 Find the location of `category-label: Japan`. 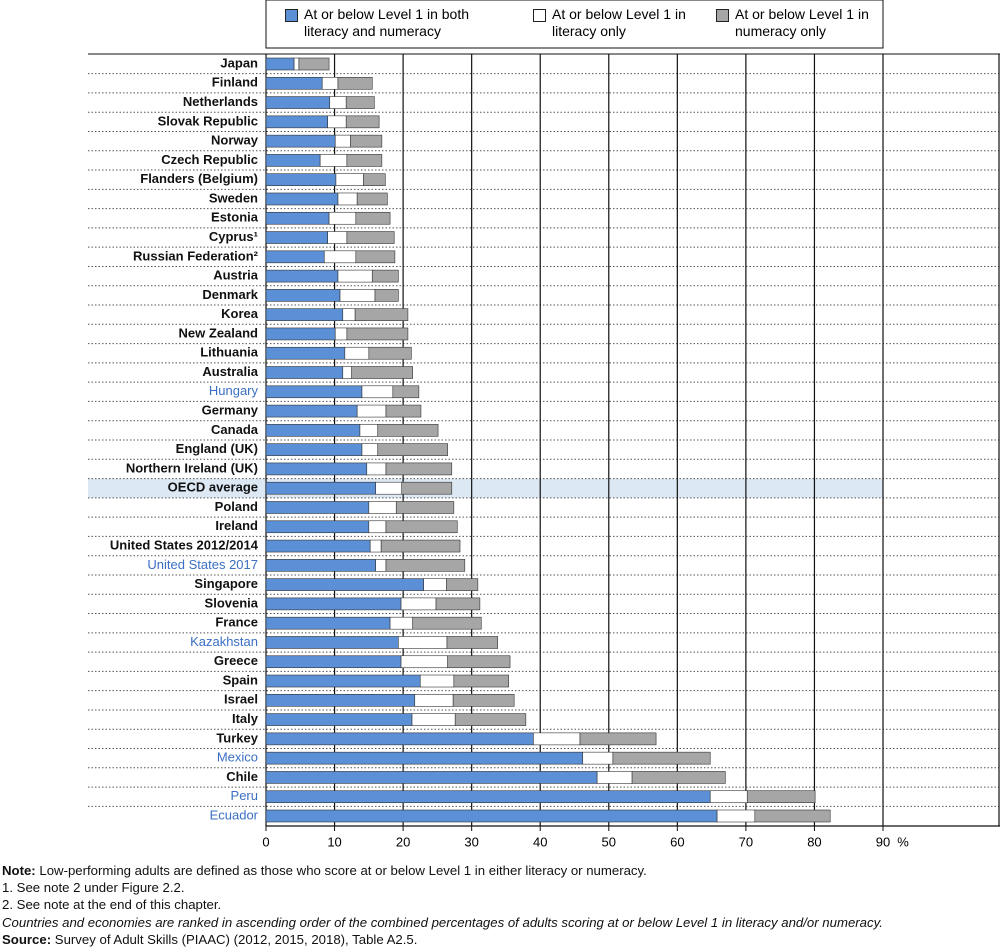

category-label: Japan is located at coordinates (239, 62).